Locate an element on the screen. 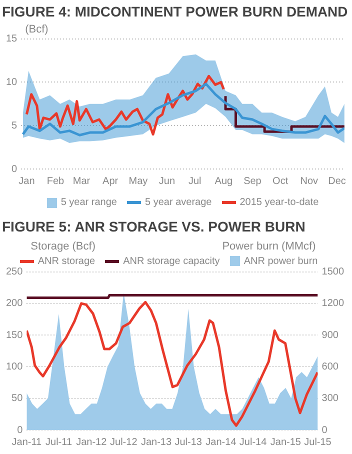 The image size is (352, 454). y2-axis-title: Power burn (MMcf) is located at coordinates (269, 246).